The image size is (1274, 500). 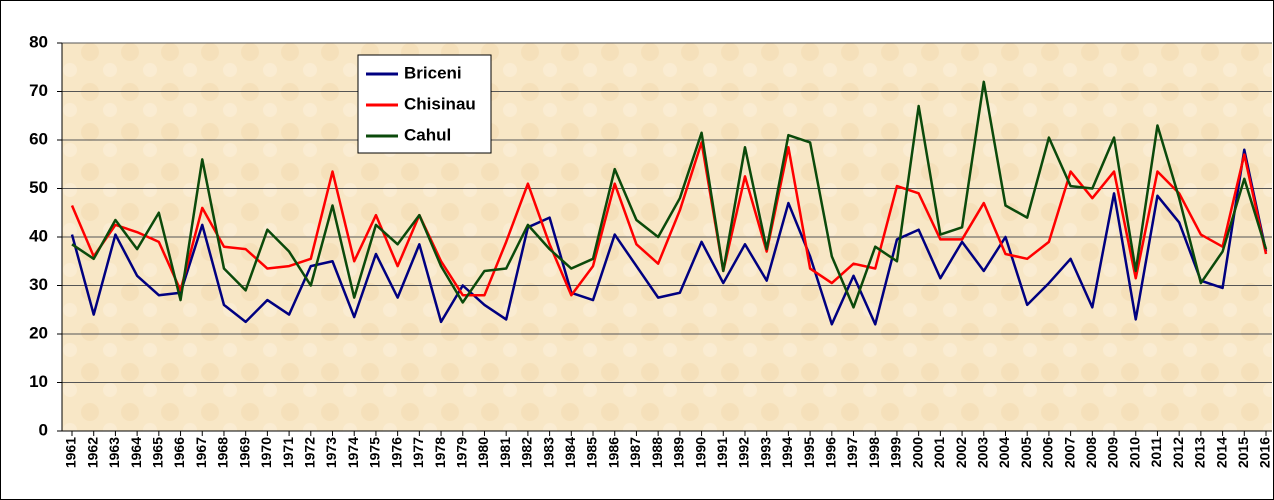 What do you see at coordinates (1091, 452) in the screenshot?
I see `x-tick-label: 2008` at bounding box center [1091, 452].